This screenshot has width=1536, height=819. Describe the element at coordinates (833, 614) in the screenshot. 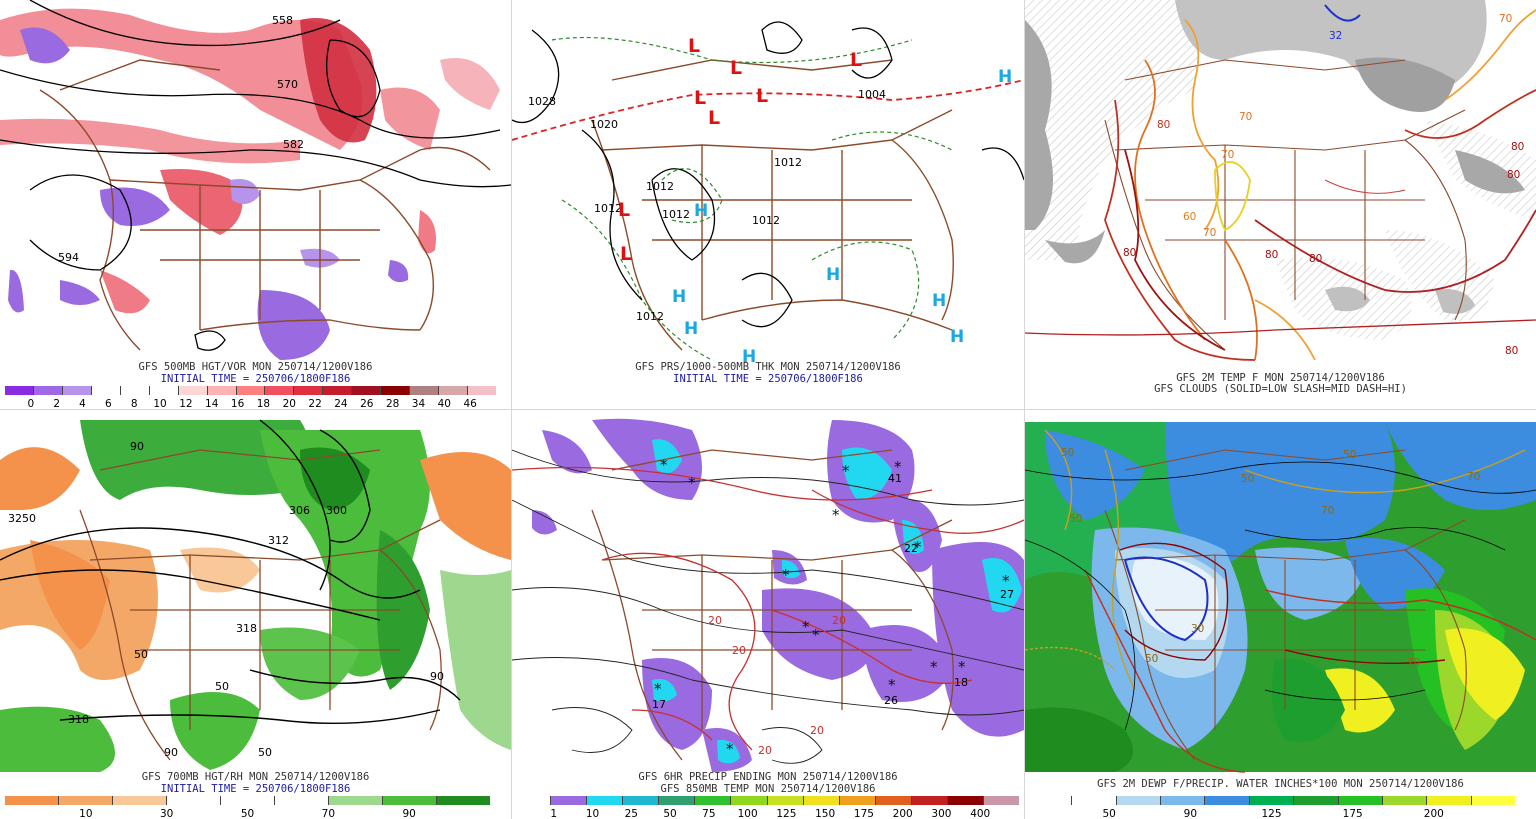

I see `precip-labels: 20 20 20 20 20 27 18 22 41 17 26` at that location.